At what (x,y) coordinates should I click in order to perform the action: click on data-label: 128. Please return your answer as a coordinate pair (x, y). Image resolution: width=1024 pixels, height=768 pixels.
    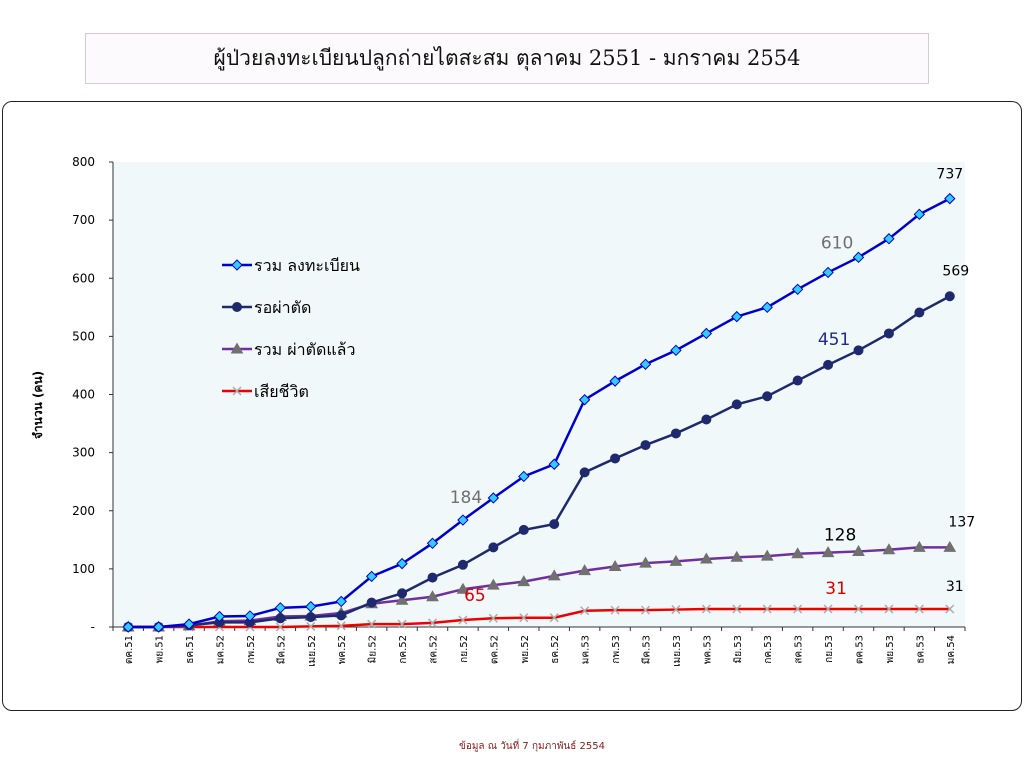
    Looking at the image, I should click on (840, 536).